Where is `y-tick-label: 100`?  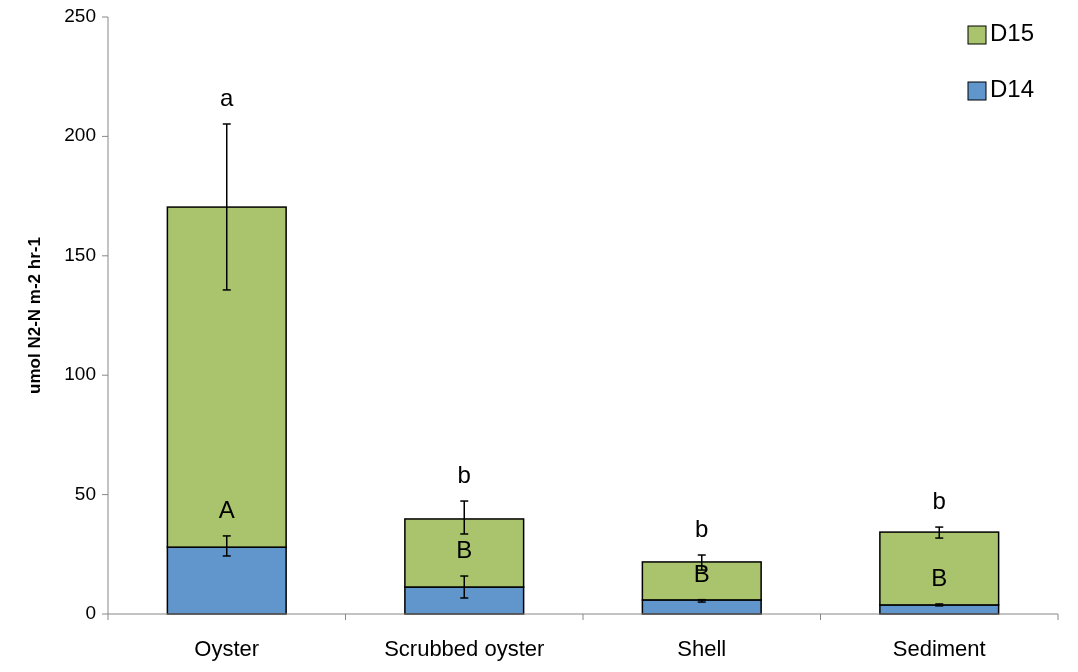
y-tick-label: 100 is located at coordinates (80, 374).